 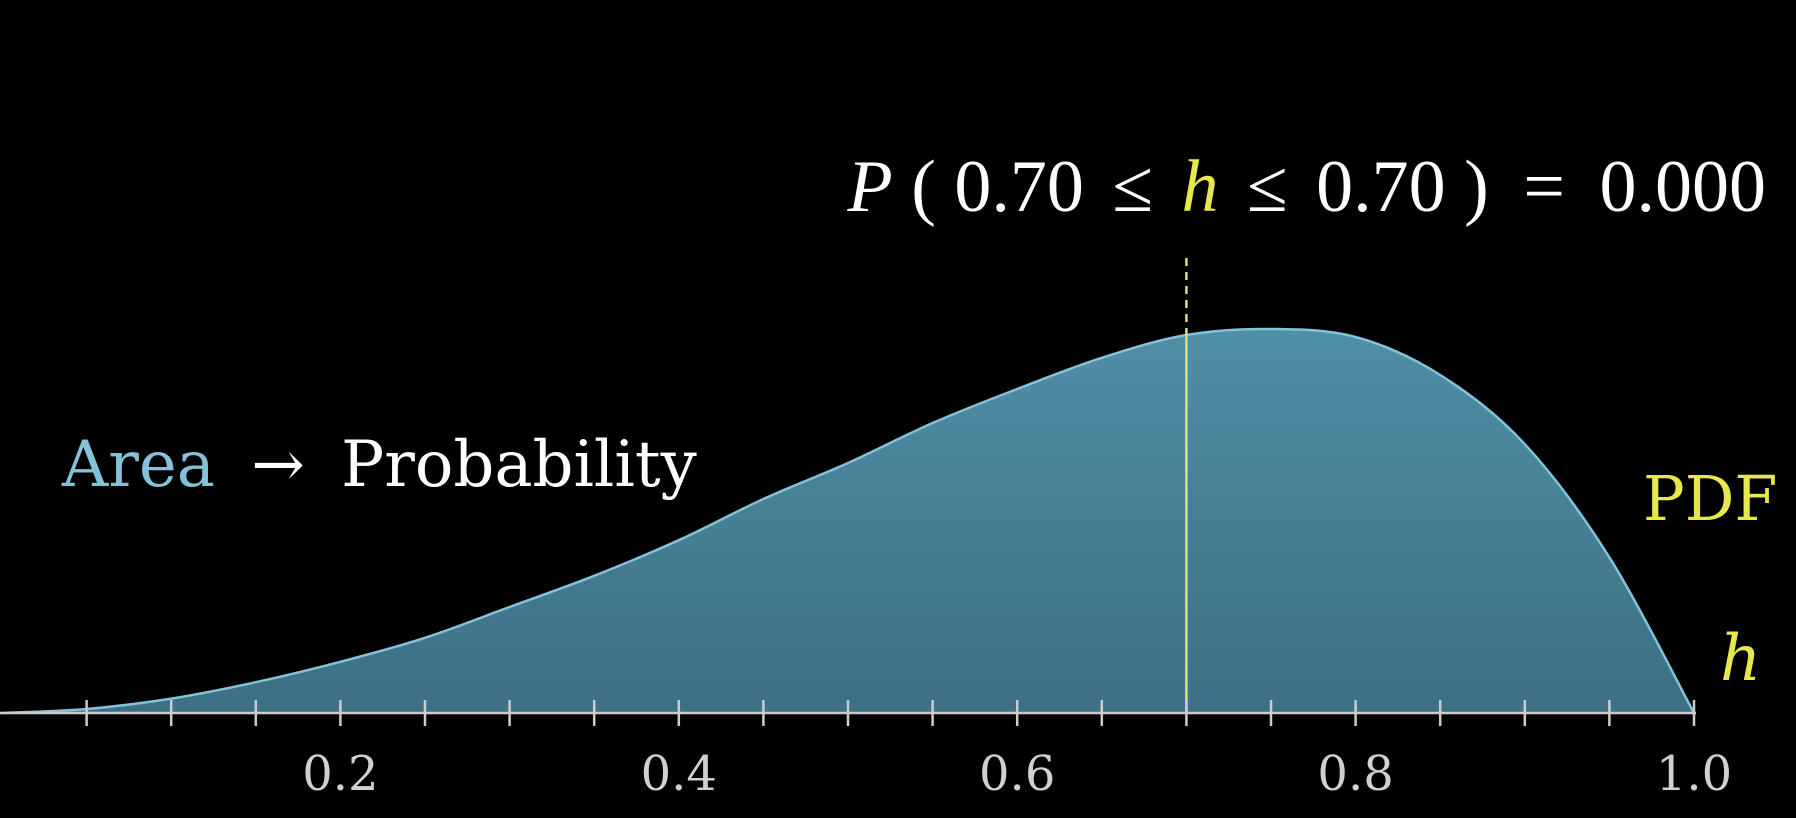 I want to click on probability-word: Probability, so click(x=519, y=465).